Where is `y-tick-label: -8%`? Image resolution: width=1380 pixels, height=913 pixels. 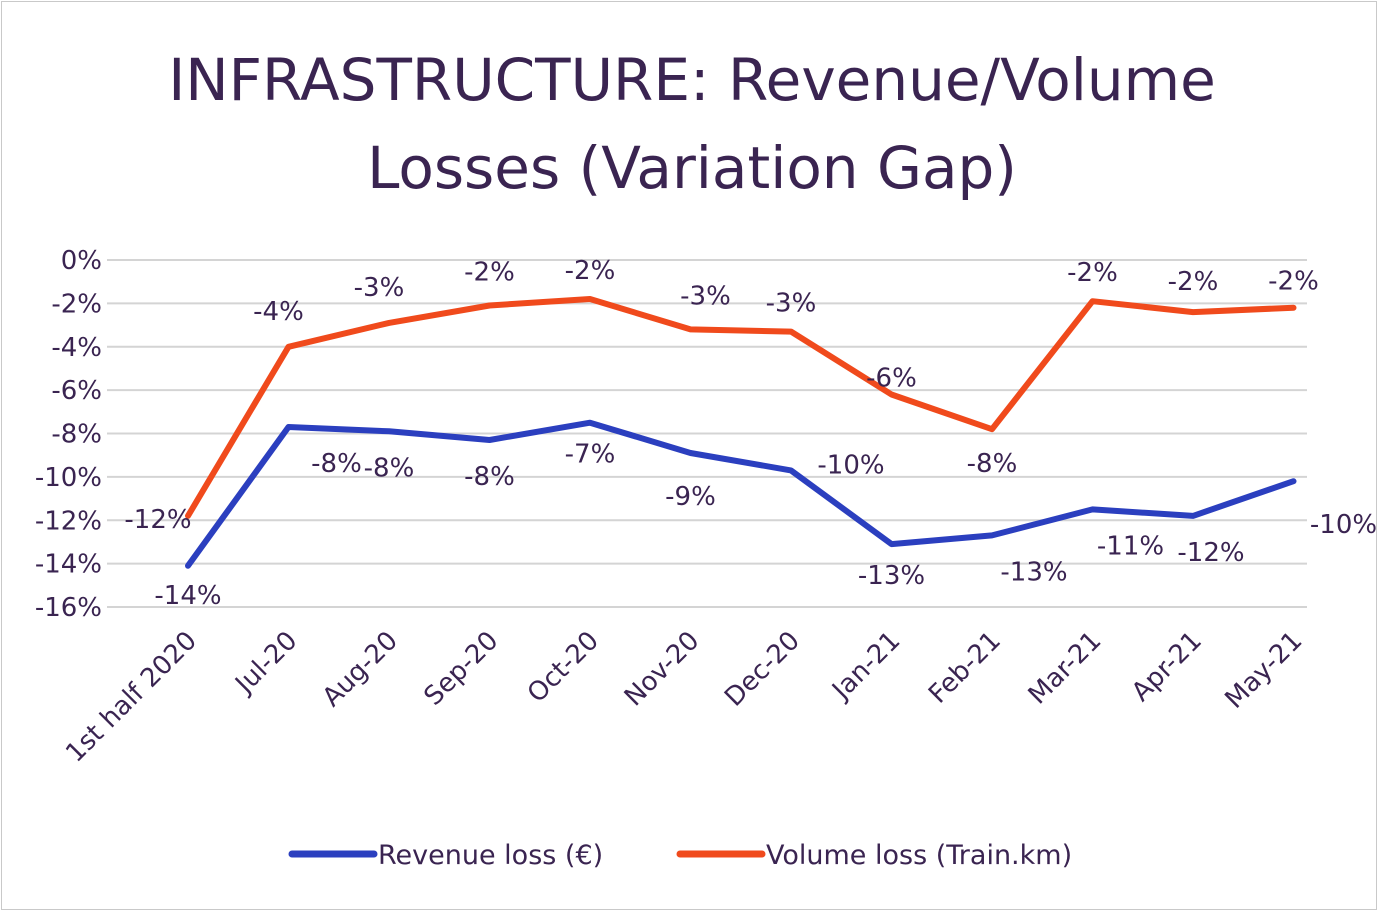 y-tick-label: -8% is located at coordinates (76, 435).